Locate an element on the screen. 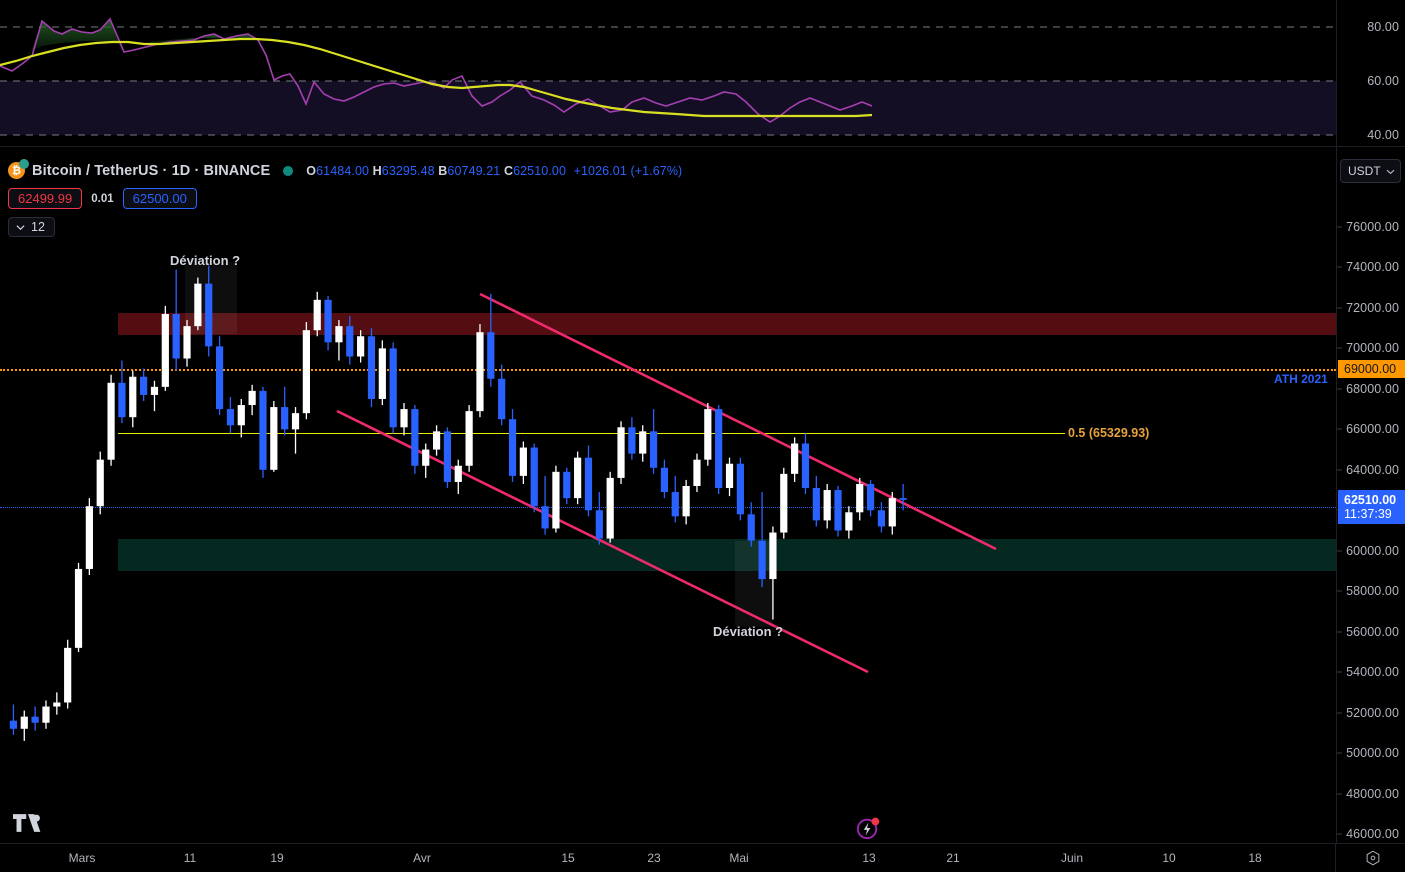  time-scale-divider is located at coordinates (1335, 858).